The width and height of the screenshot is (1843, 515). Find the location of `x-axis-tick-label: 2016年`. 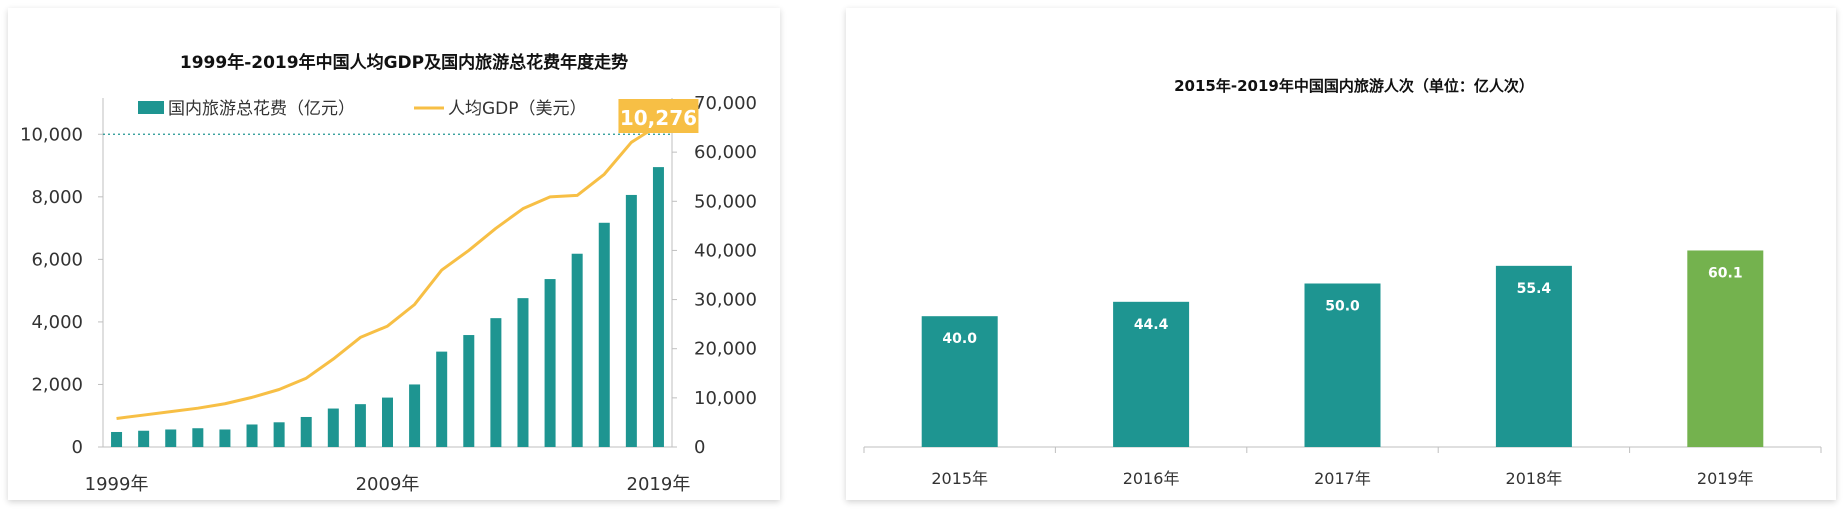

x-axis-tick-label: 2016年 is located at coordinates (1151, 478).